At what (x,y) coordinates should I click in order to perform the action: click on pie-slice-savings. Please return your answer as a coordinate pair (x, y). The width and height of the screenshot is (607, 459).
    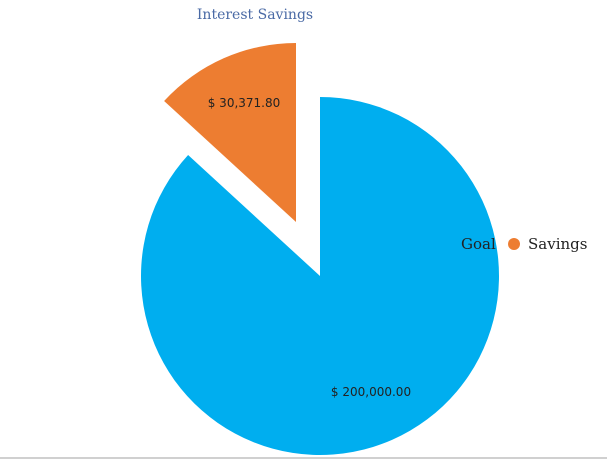
    Looking at the image, I should click on (230, 132).